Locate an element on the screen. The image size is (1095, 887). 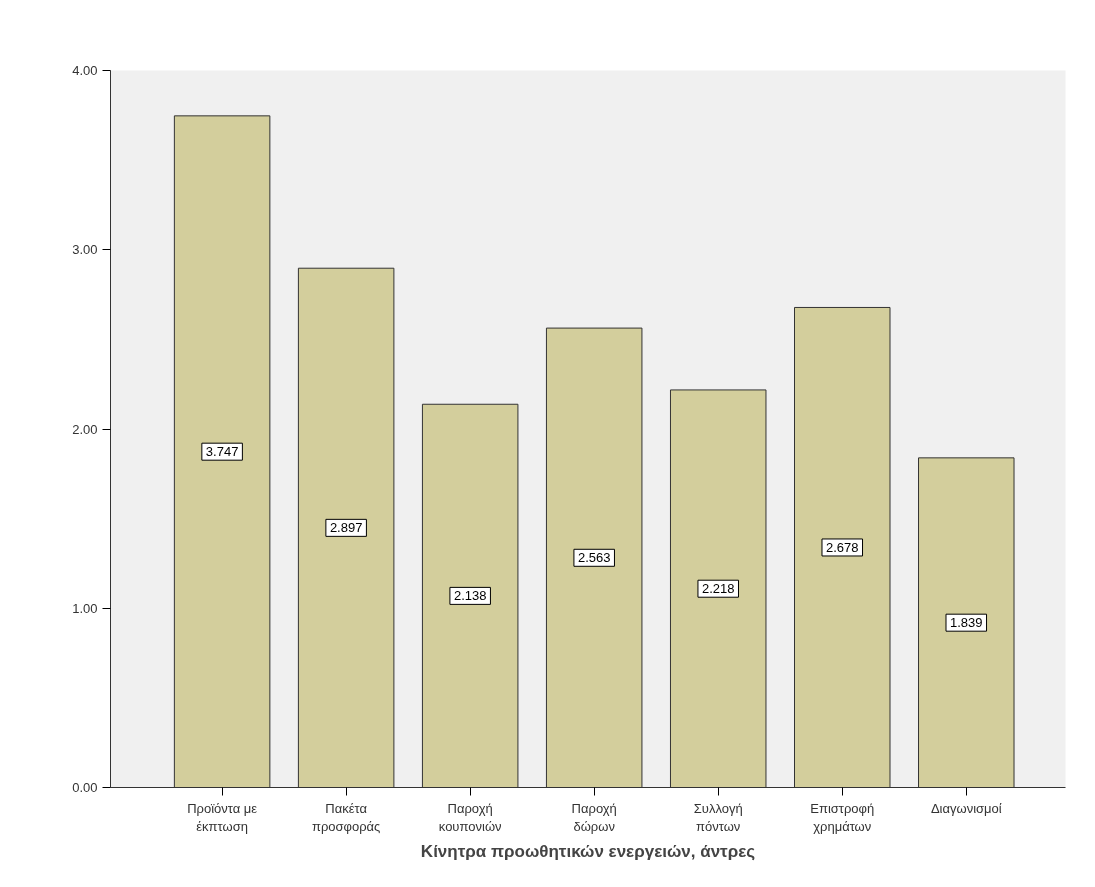
x-tick-label: Προϊόντα με έκπτωση is located at coordinates (222, 817).